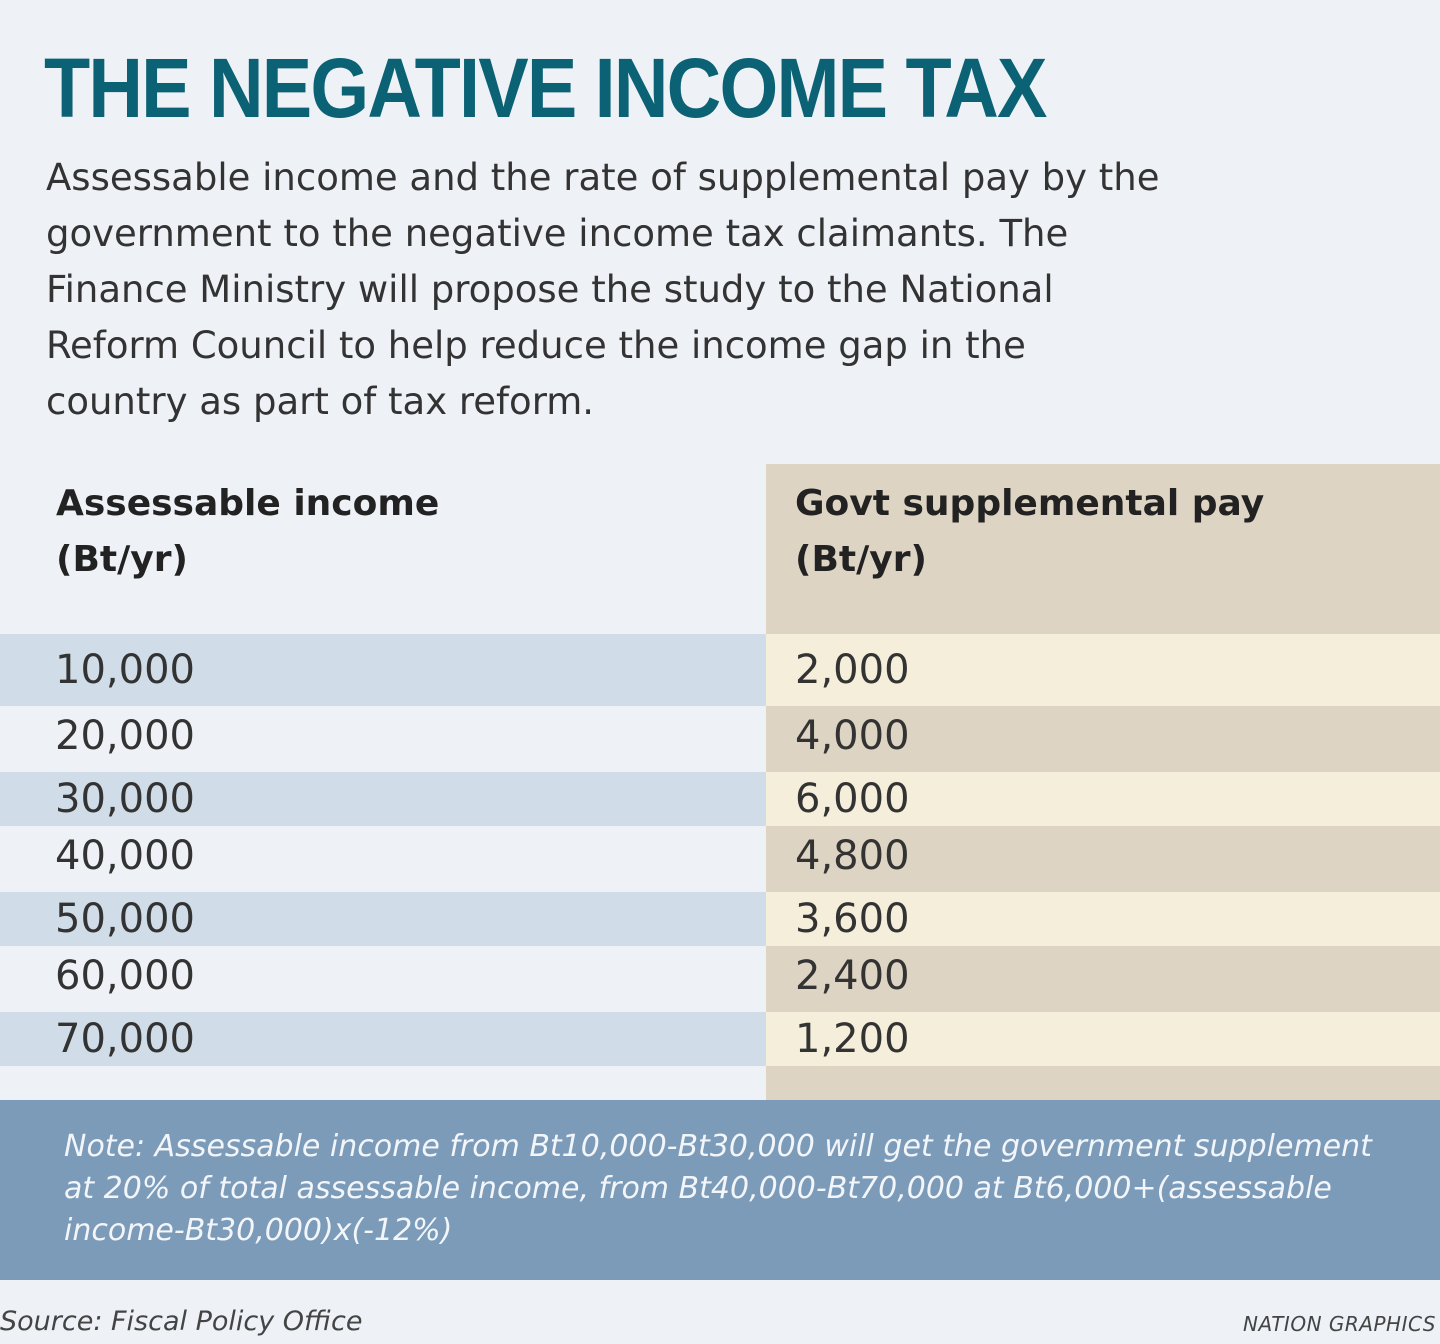  Describe the element at coordinates (1103, 856) in the screenshot. I see `supplement-cell: 4,800` at that location.